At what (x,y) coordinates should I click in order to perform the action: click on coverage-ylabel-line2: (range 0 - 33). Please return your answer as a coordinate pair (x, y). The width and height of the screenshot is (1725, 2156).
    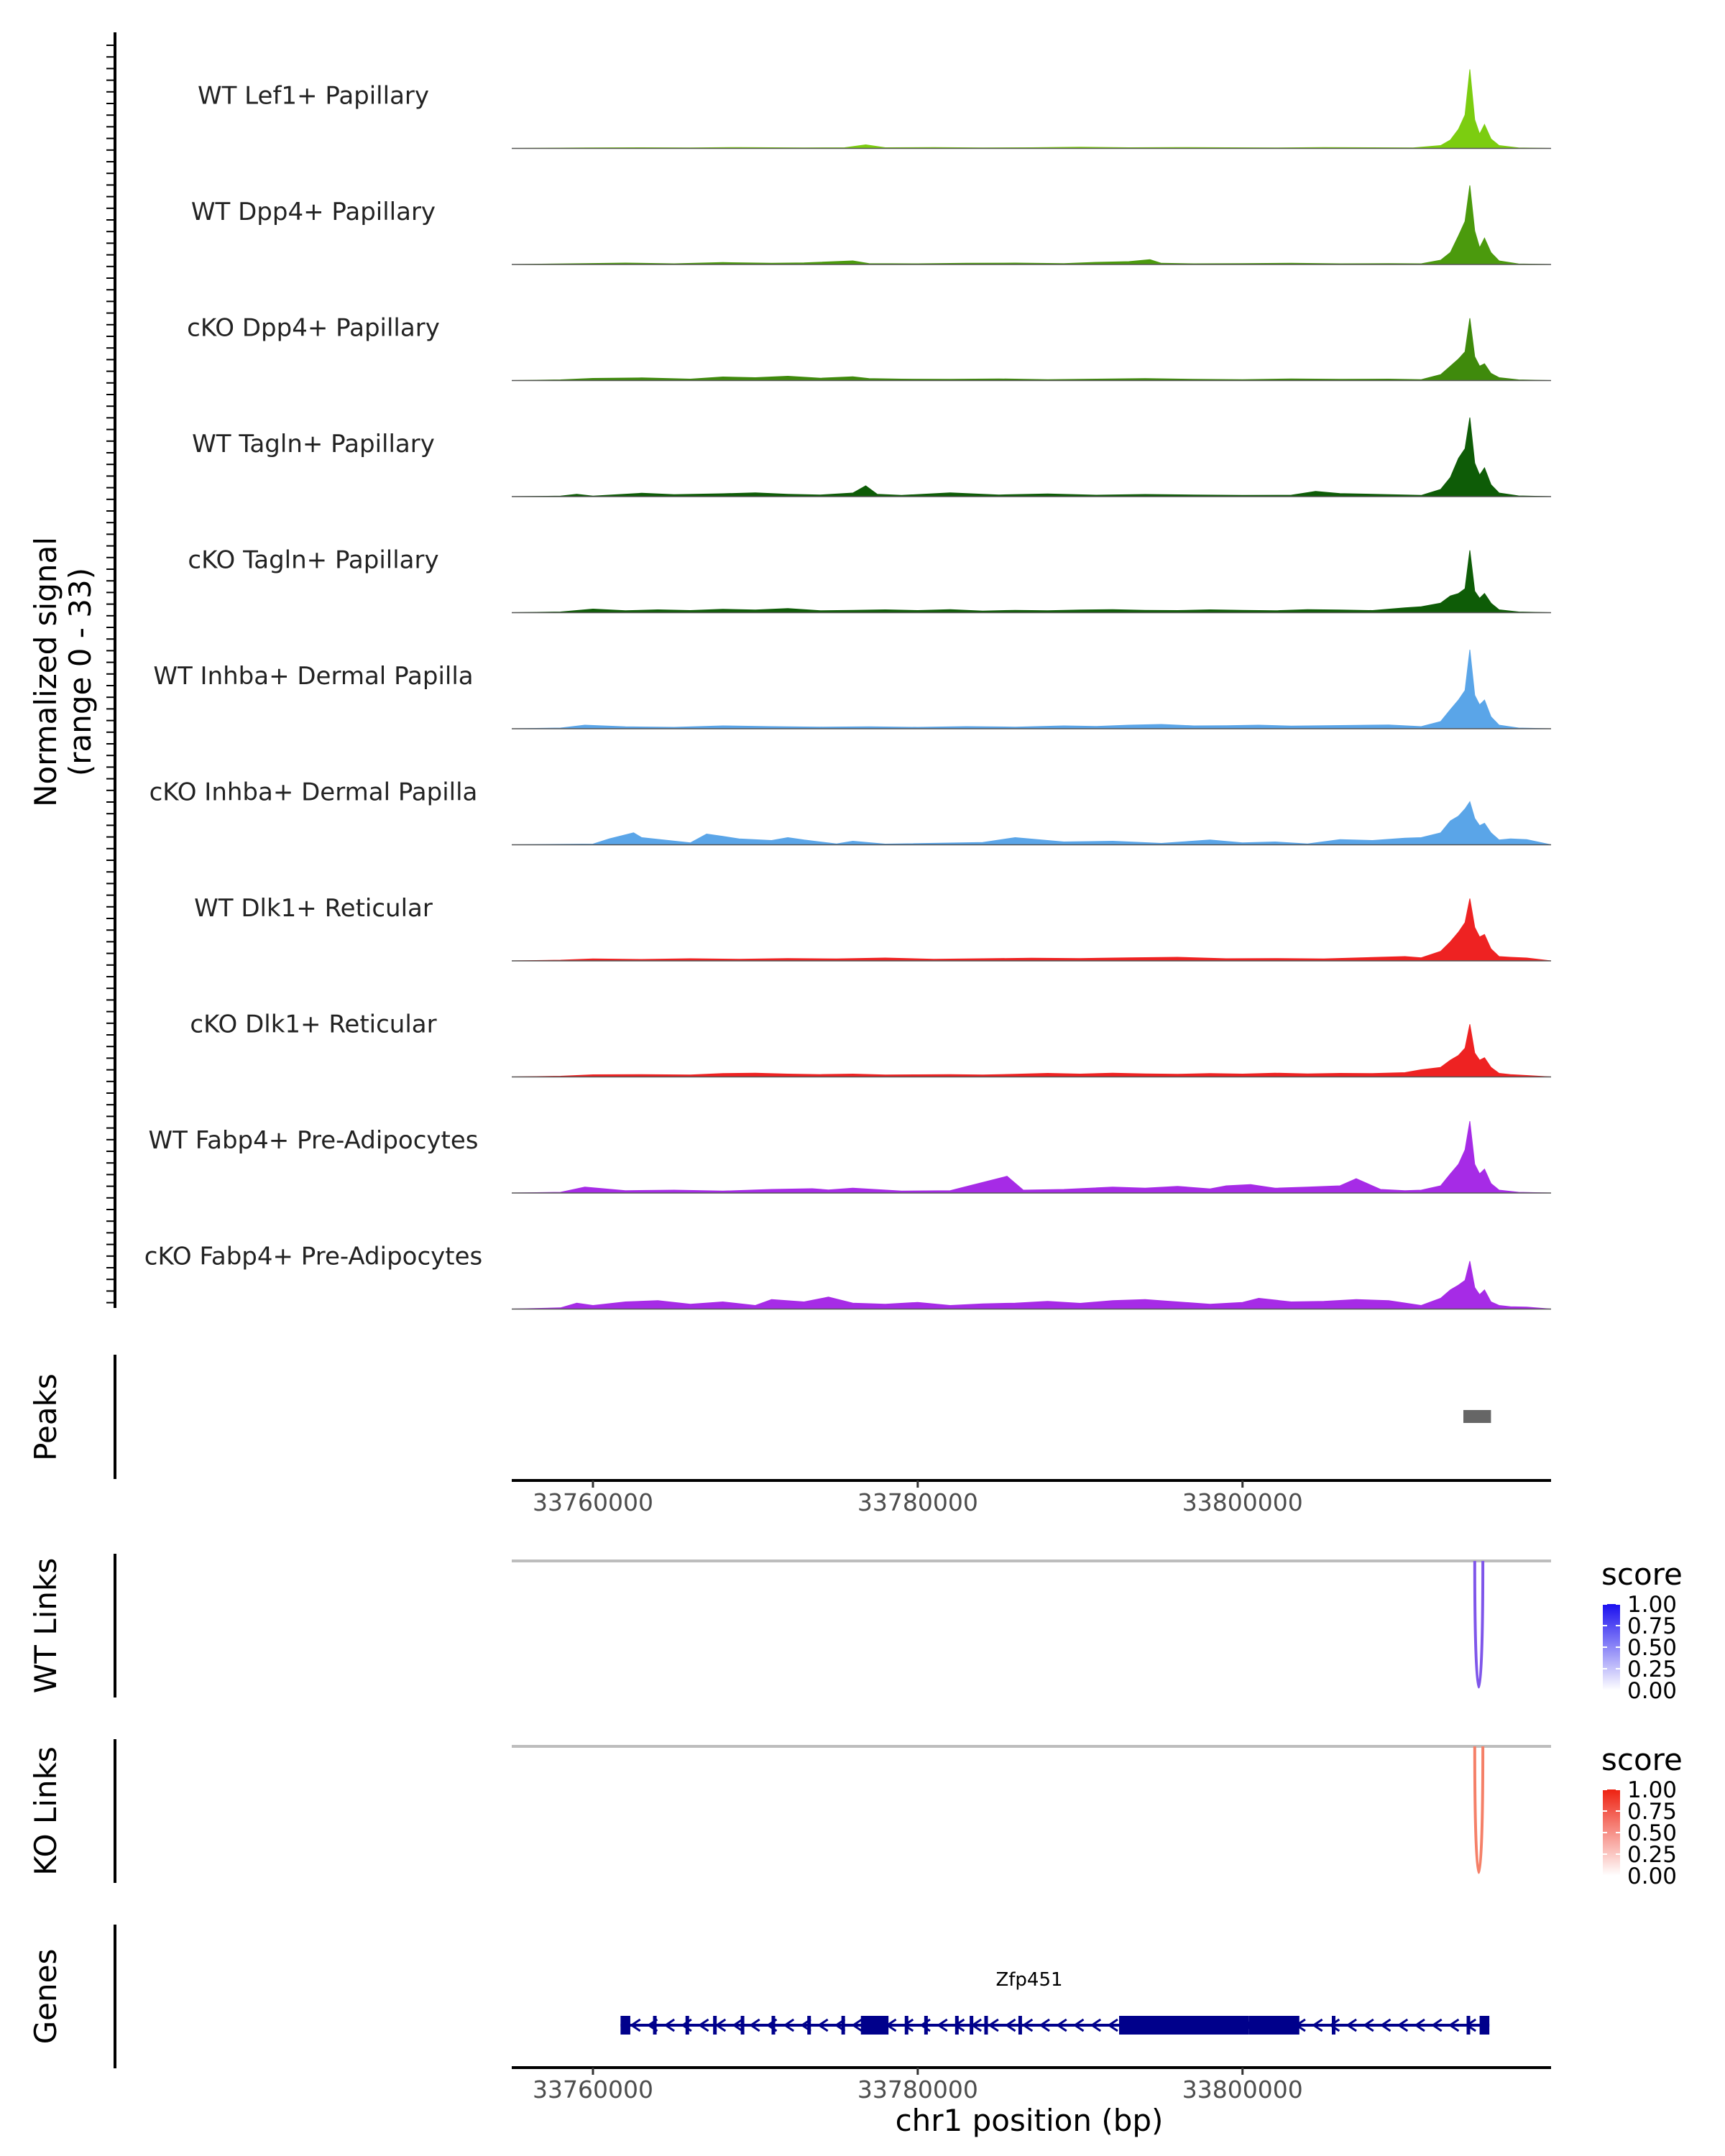
    Looking at the image, I should click on (80, 672).